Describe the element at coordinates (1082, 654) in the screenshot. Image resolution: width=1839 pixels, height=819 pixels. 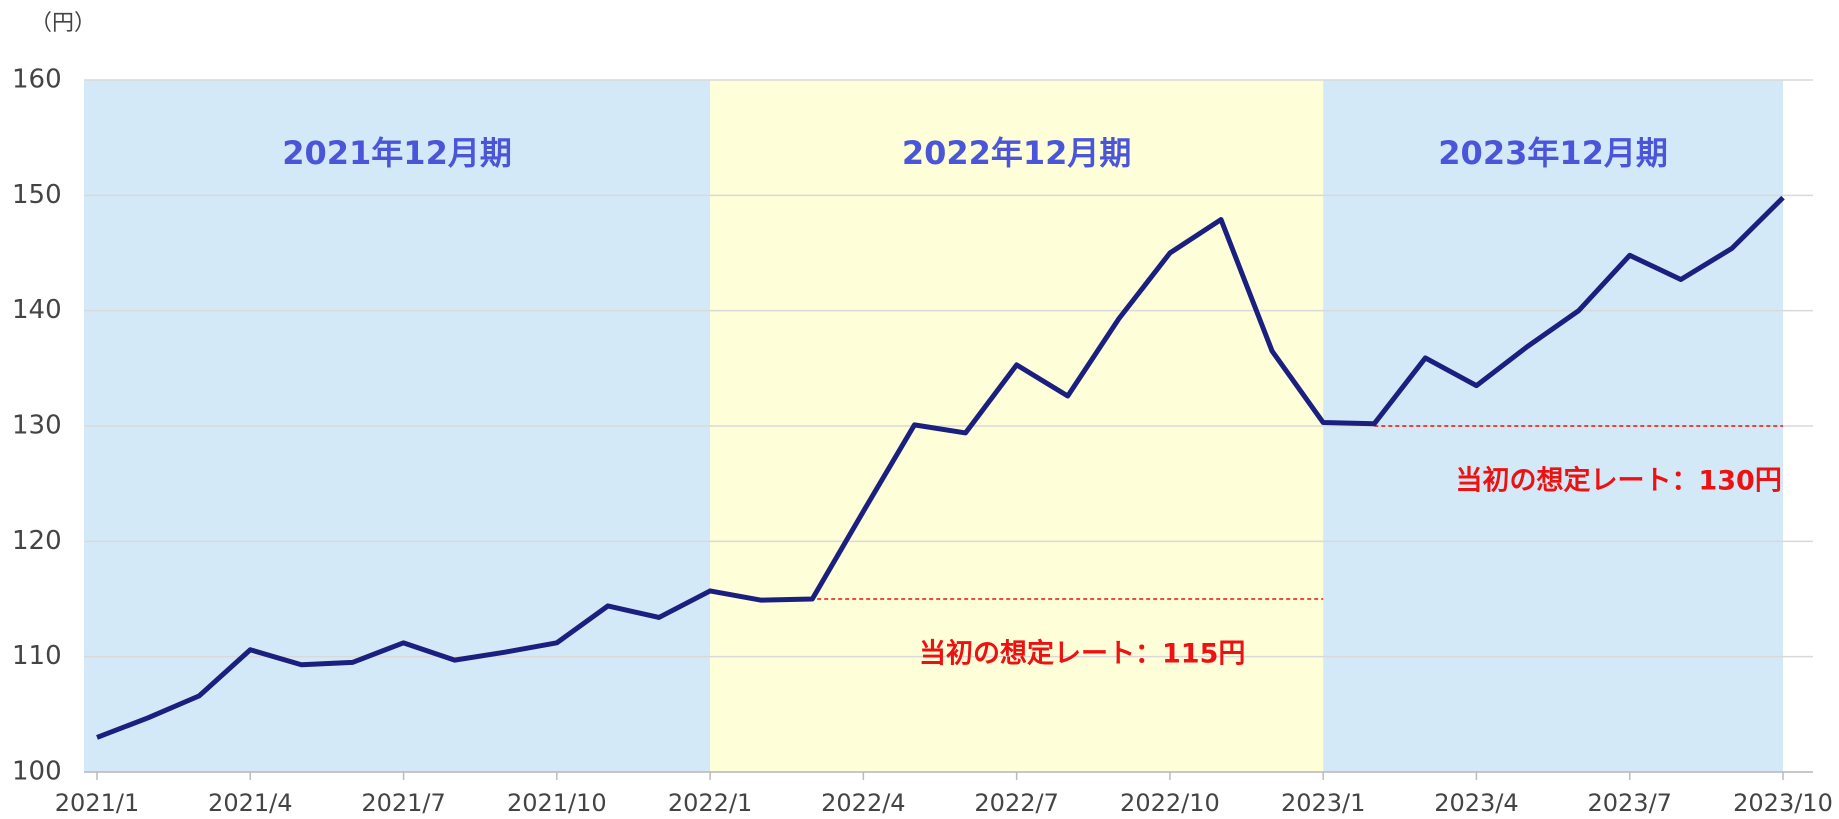
I see `reference-label: 当初の想定レート：115円` at that location.